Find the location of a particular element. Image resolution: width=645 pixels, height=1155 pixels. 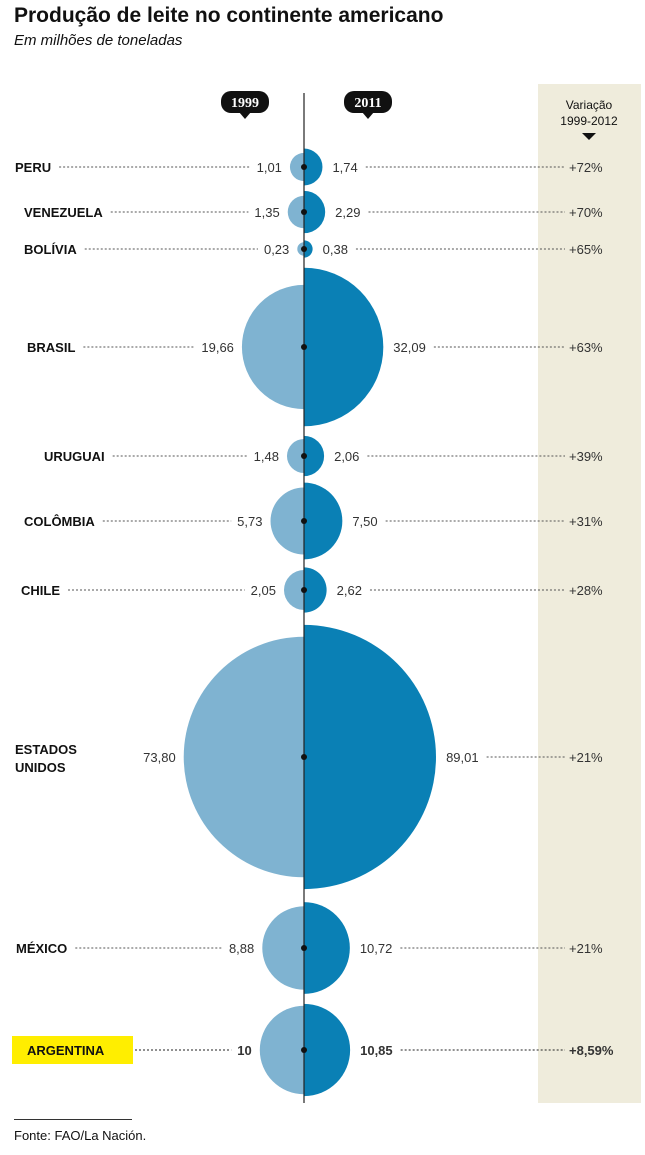

bubble-2011-argentina is located at coordinates (327, 1050).